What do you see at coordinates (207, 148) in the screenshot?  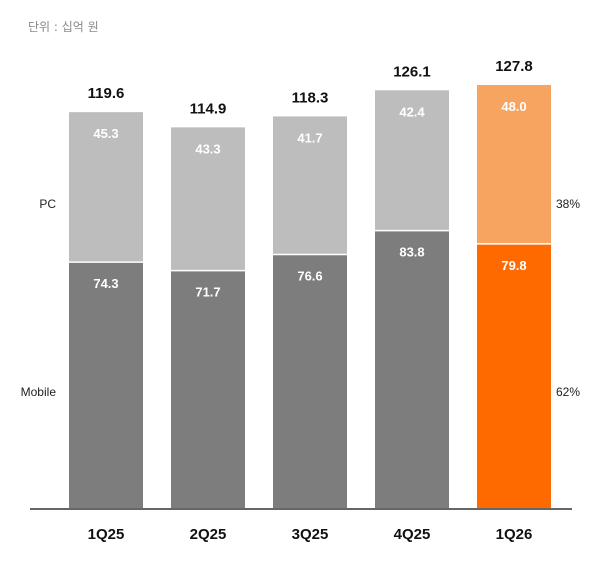 I see `value-label-pc-2Q25: 43.3` at bounding box center [207, 148].